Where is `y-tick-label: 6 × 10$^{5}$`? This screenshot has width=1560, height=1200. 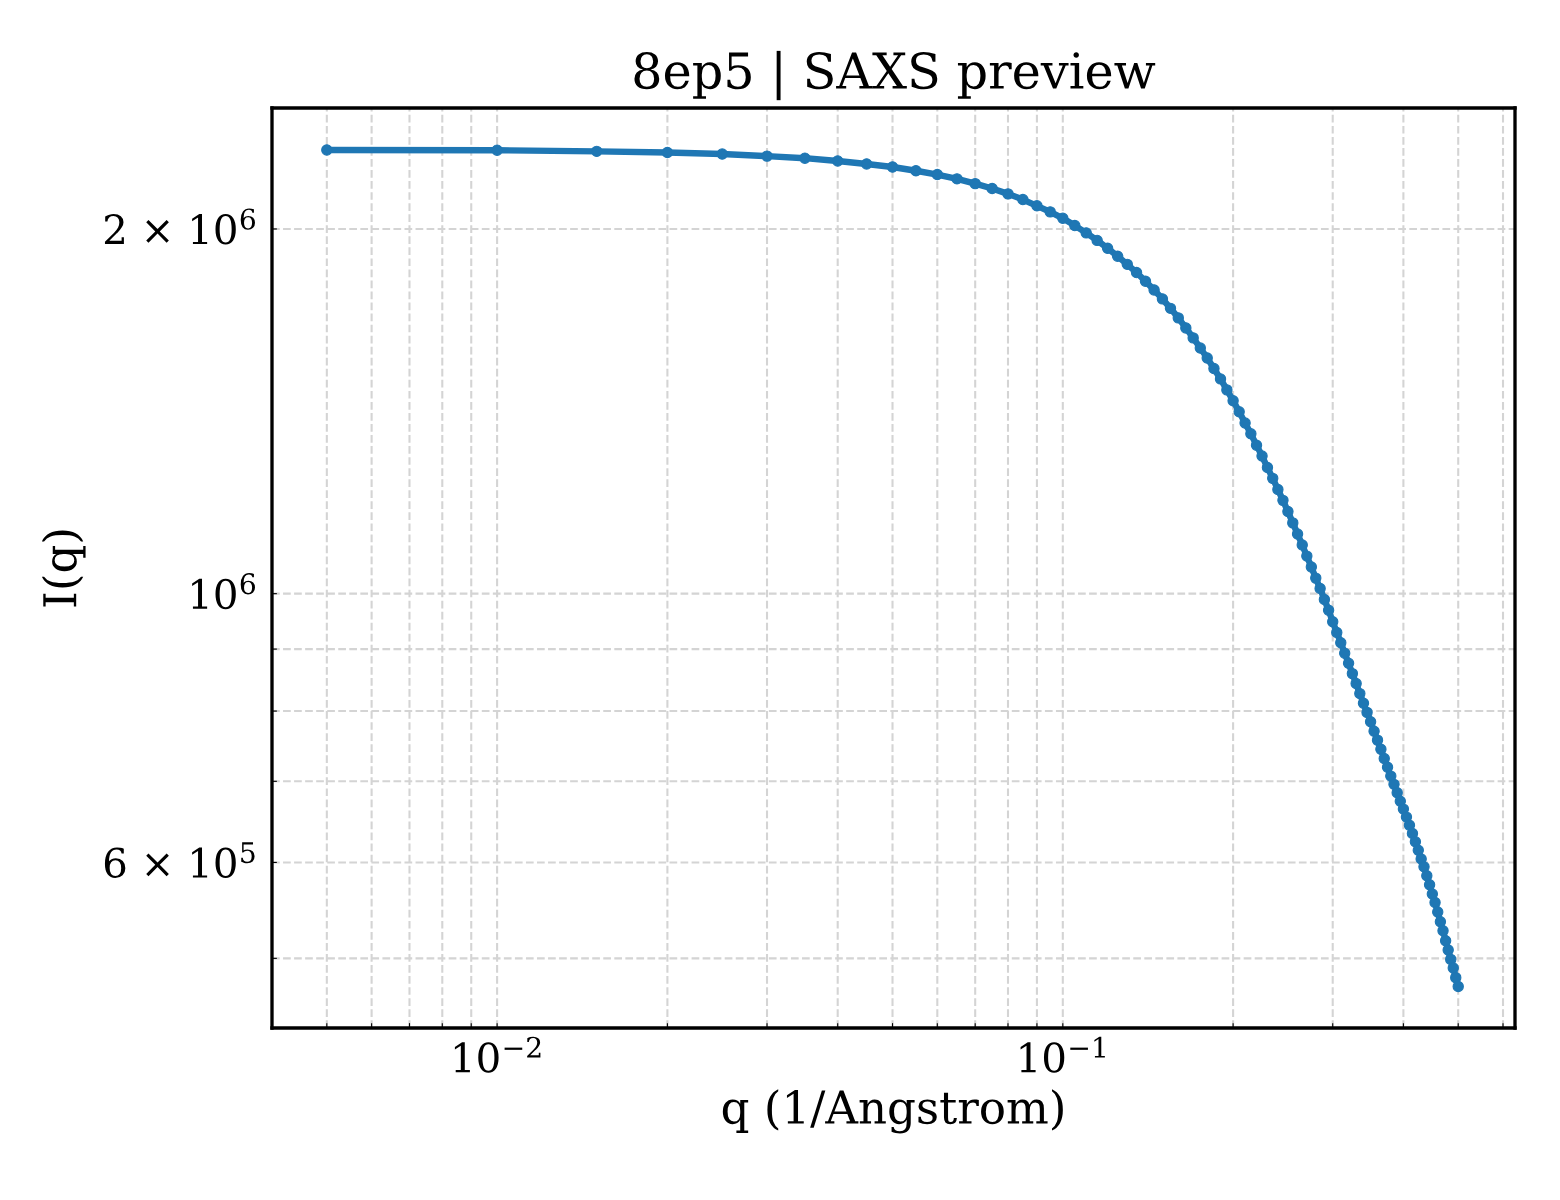
y-tick-label: 6 × 10$^{5}$ is located at coordinates (179, 860).